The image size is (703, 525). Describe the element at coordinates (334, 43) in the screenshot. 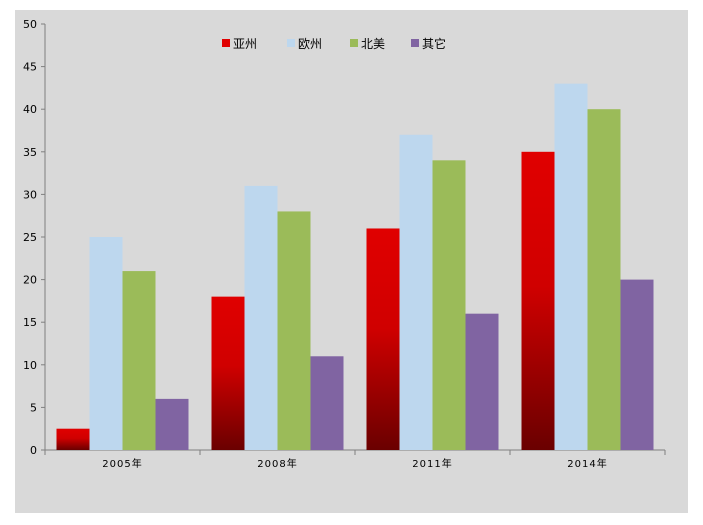

I see `legend: 亚州 欧州 北美 其它` at that location.